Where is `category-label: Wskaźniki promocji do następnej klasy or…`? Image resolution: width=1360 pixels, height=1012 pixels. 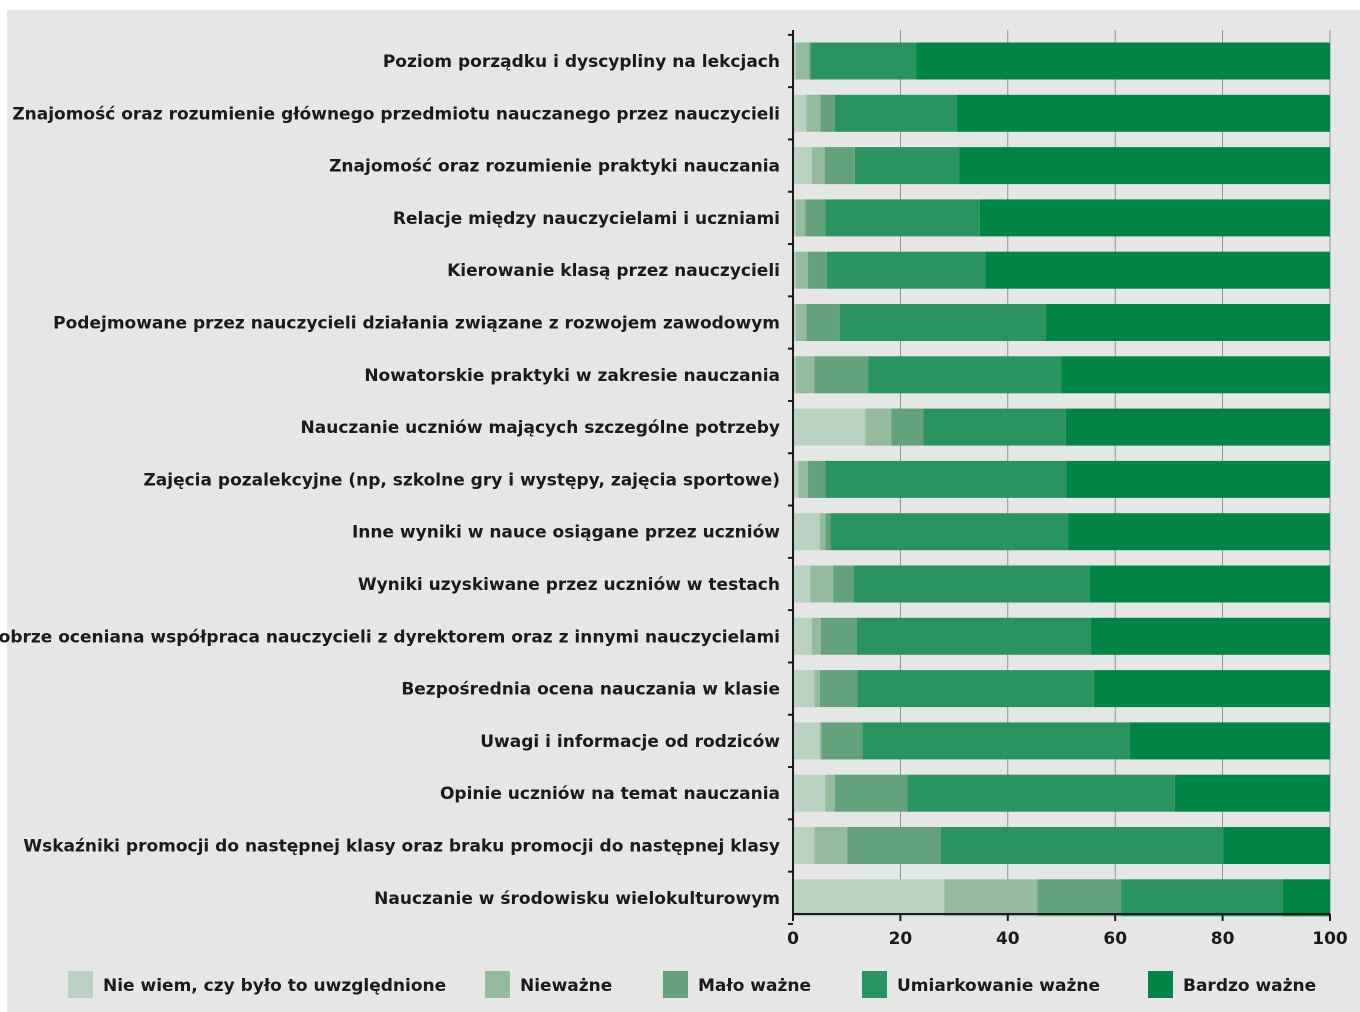
category-label: Wskaźniki promocji do następnej klasy or… is located at coordinates (401, 847).